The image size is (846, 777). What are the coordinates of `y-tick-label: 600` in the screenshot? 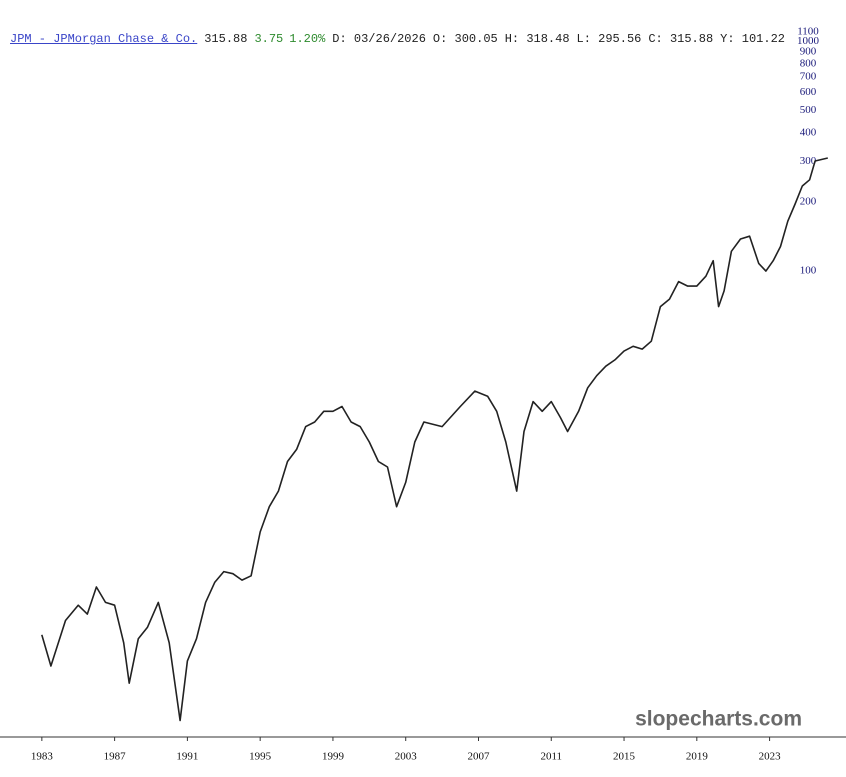 It's located at (808, 92).